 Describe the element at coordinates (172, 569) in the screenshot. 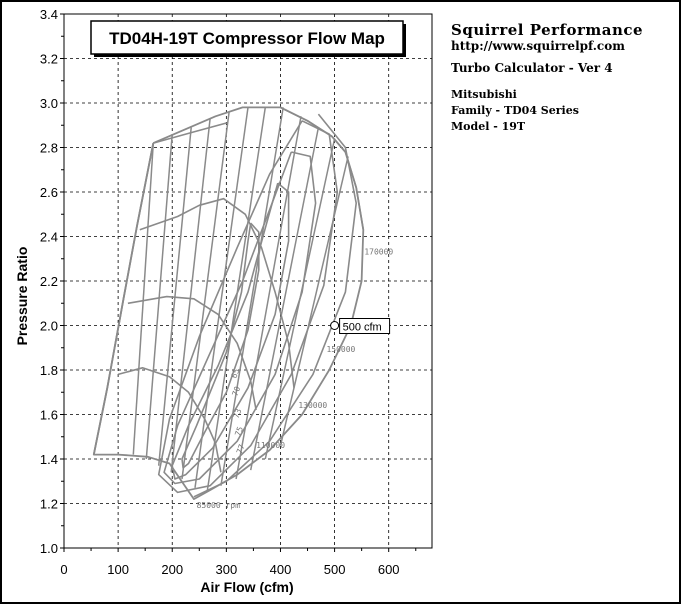

I see `x-tick-label: 200` at that location.